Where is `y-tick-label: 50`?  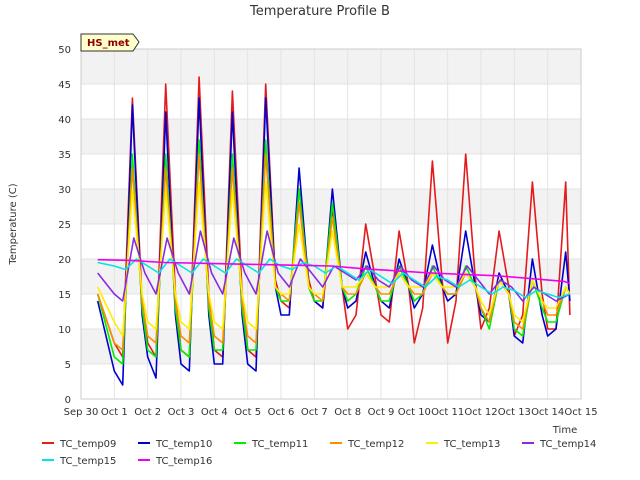
y-tick-label: 50 is located at coordinates (64, 50).